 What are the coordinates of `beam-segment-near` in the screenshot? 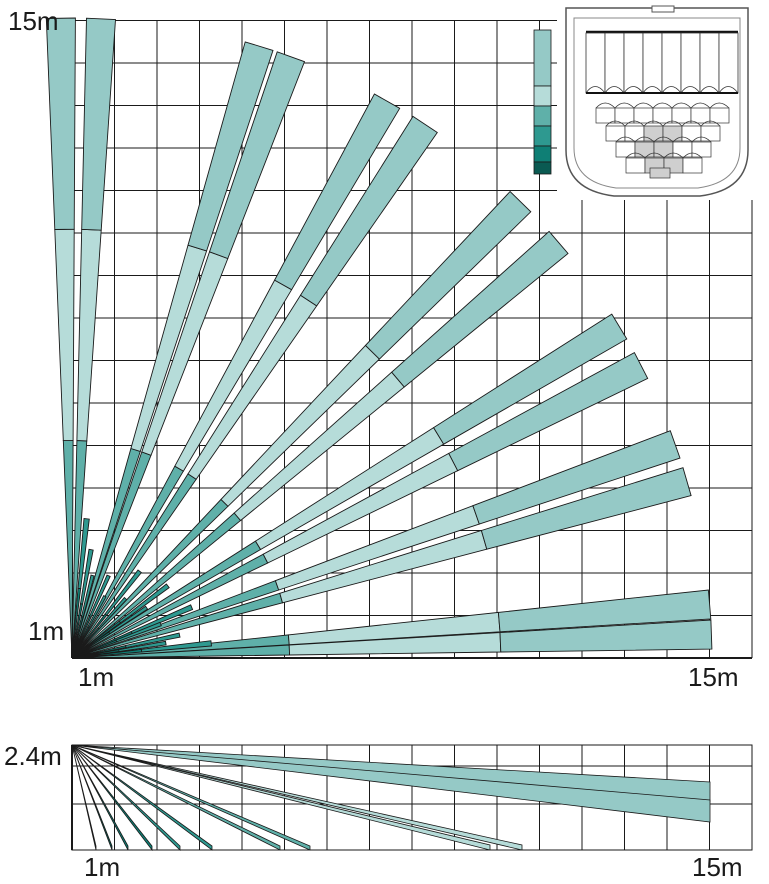 It's located at (68, 549).